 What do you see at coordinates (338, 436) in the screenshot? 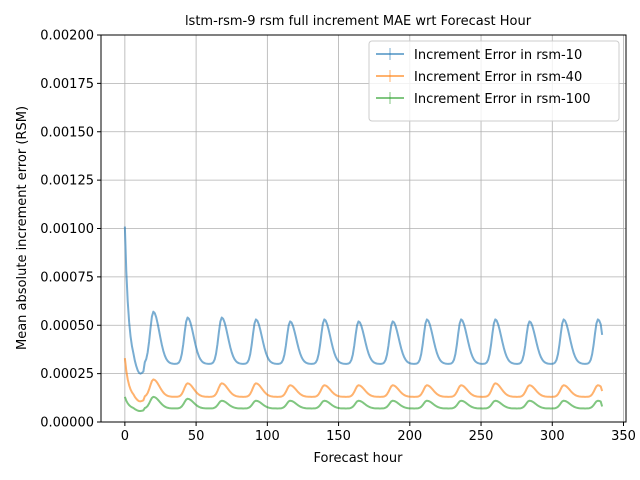
I see `x-tick-label: 150` at bounding box center [338, 436].